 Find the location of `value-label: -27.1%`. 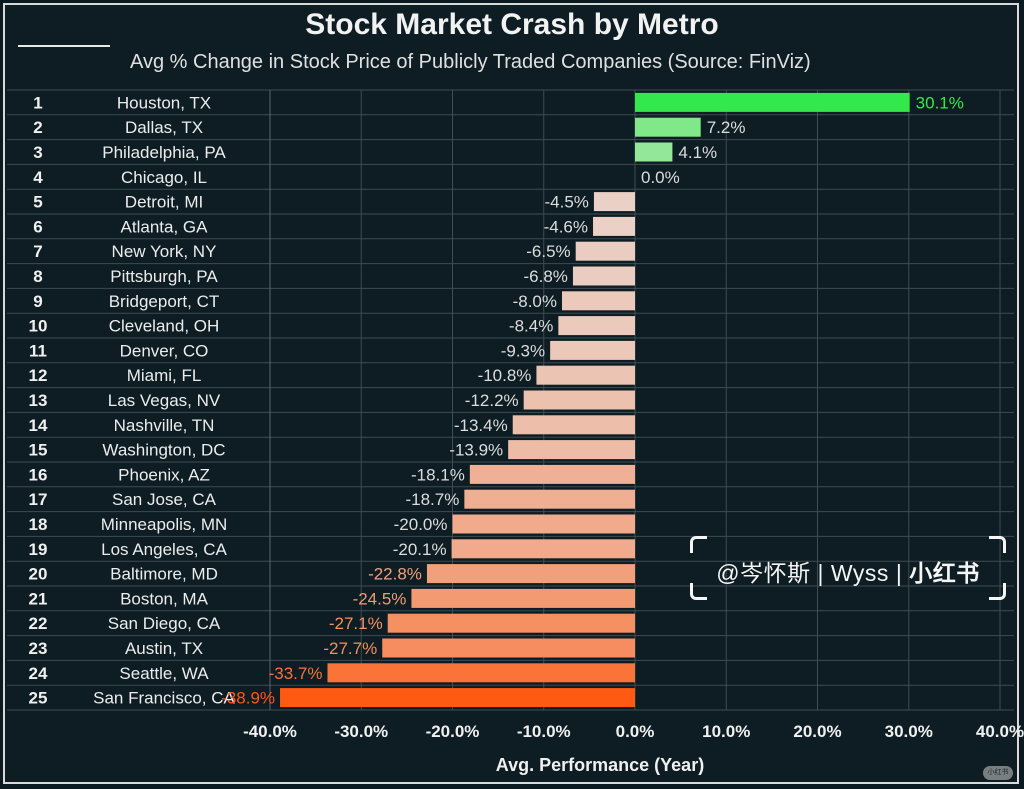

value-label: -27.1% is located at coordinates (356, 623).